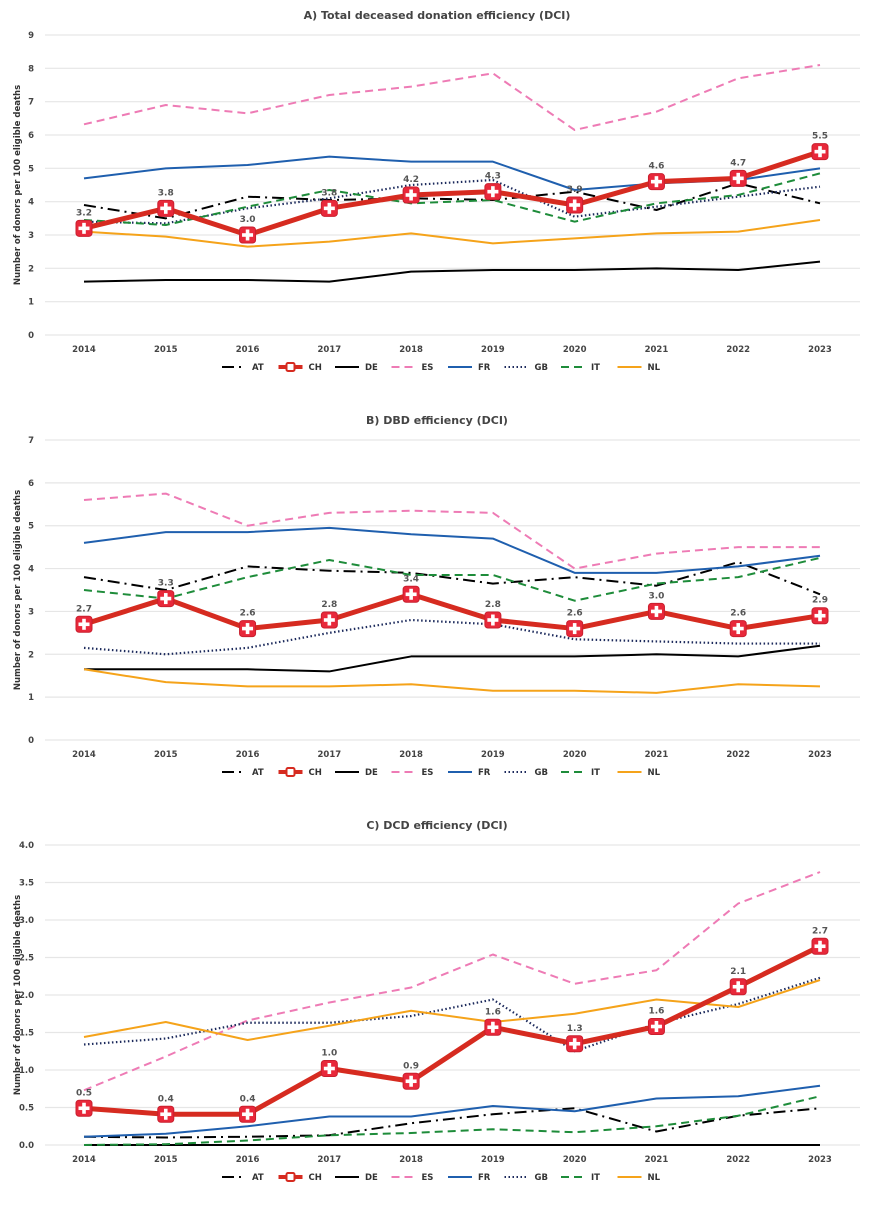  Describe the element at coordinates (84, 1093) in the screenshot. I see `data-label: 0.5` at that location.